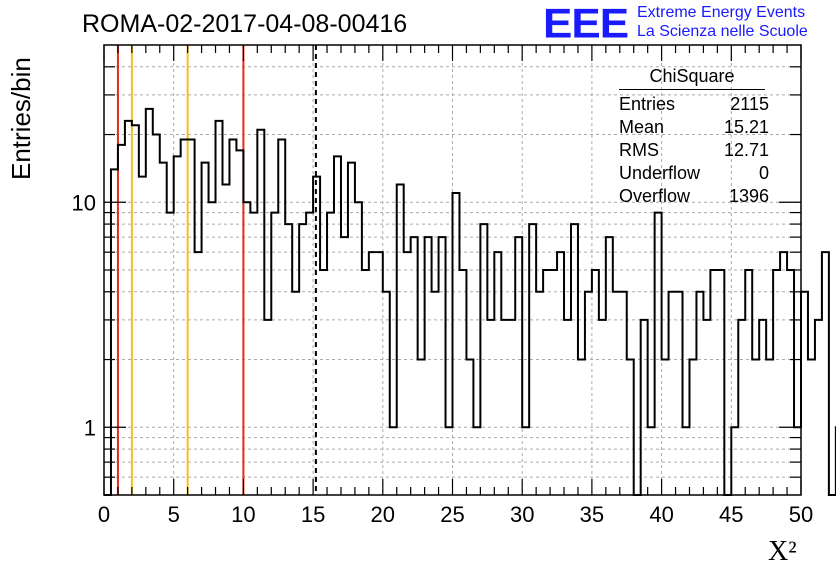 Image resolution: width=836 pixels, height=572 pixels. What do you see at coordinates (313, 514) in the screenshot?
I see `x-tick-label: 15` at bounding box center [313, 514].